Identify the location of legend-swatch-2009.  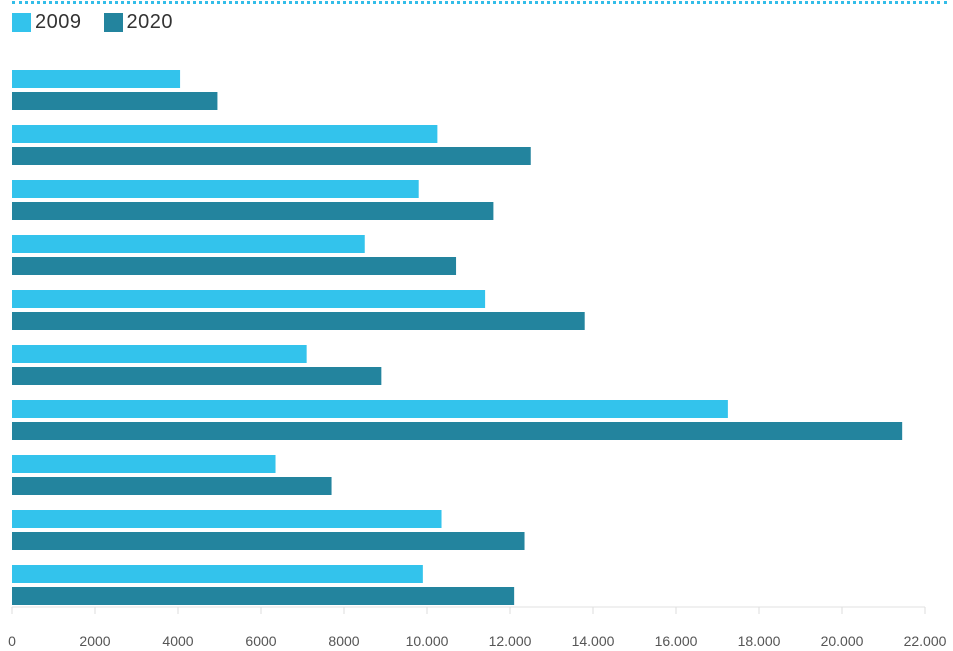
(21, 22).